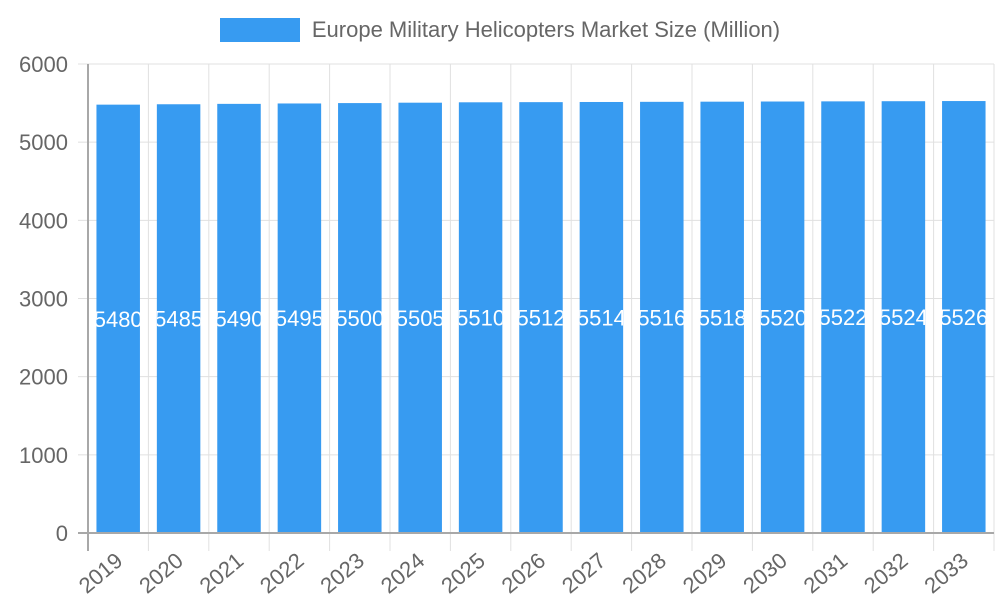 This screenshot has width=1000, height=600. I want to click on y-tick-label: 1000, so click(43, 455).